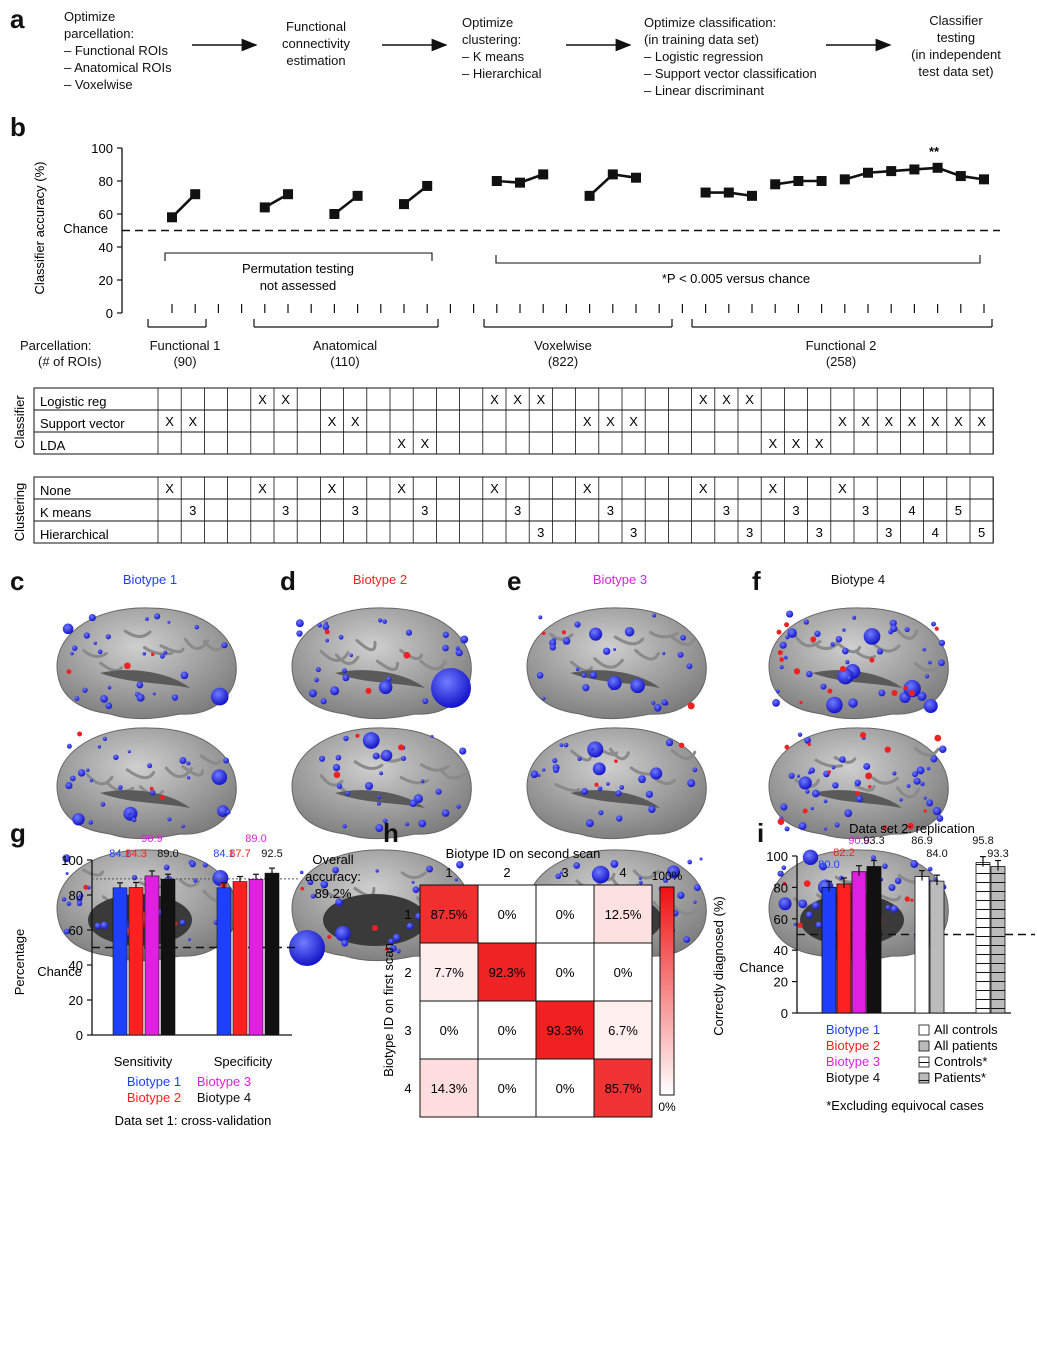 This screenshot has height=1349, width=1037. What do you see at coordinates (449, 1030) in the screenshot?
I see `heatmap-cell-label: 0%` at bounding box center [449, 1030].